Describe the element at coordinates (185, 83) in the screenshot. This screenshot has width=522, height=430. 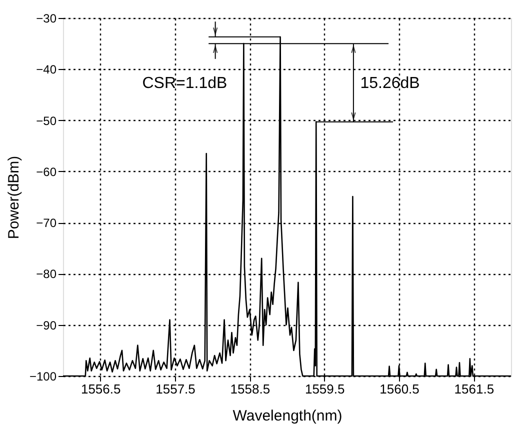
I see `annotation: CSR=1.1dB` at that location.